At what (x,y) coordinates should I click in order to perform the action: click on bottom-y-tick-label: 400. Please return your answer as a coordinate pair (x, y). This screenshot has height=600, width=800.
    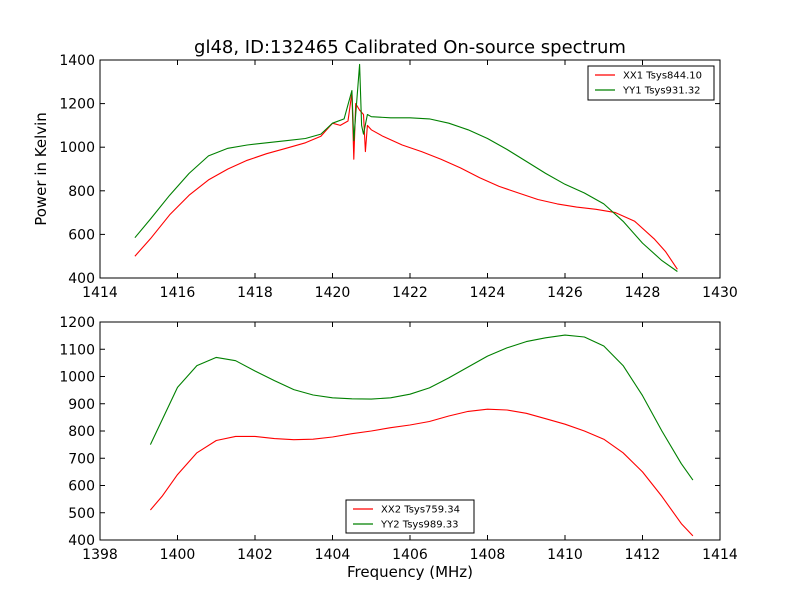
    Looking at the image, I should click on (81, 541).